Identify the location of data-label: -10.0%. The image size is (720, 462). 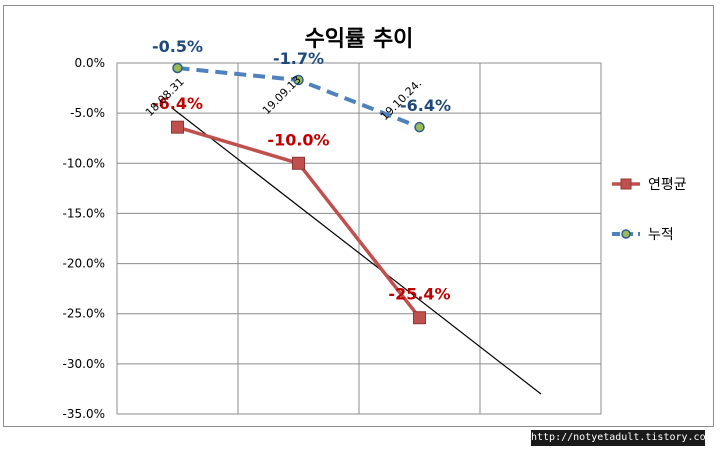
(298, 139).